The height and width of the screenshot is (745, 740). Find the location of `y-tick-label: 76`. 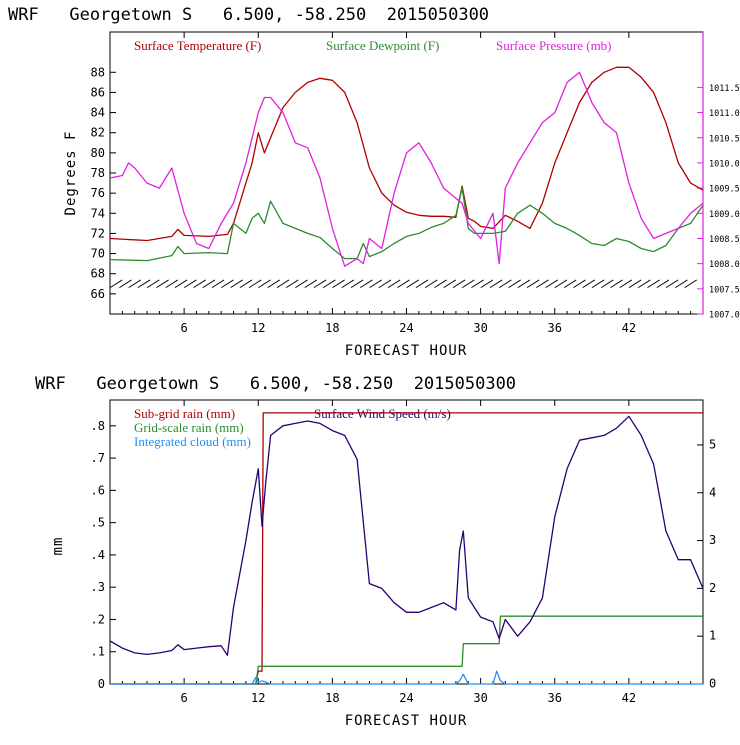

y-tick-label: 76 is located at coordinates (98, 193).